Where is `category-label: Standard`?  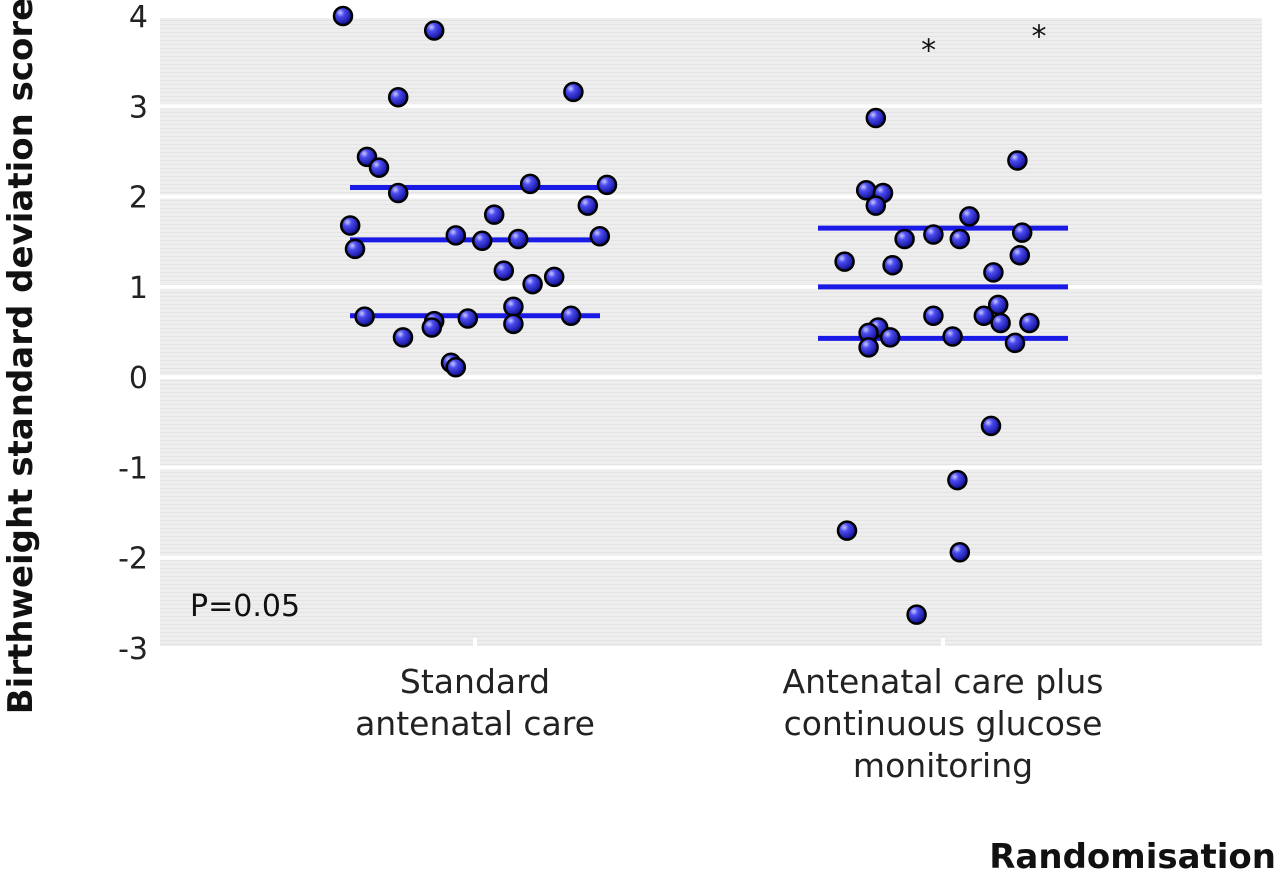
category-label: Standard is located at coordinates (475, 681).